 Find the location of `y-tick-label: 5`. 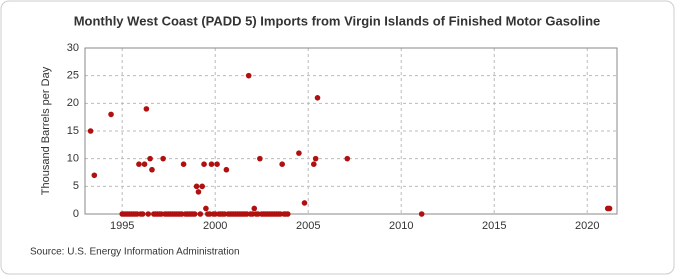

y-tick-label: 5 is located at coordinates (76, 186).